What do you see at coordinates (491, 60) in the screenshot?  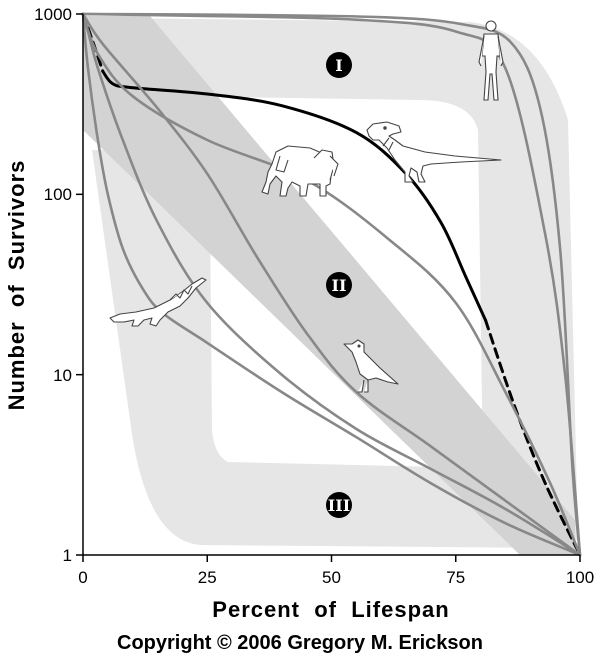 I see `human-icon` at bounding box center [491, 60].